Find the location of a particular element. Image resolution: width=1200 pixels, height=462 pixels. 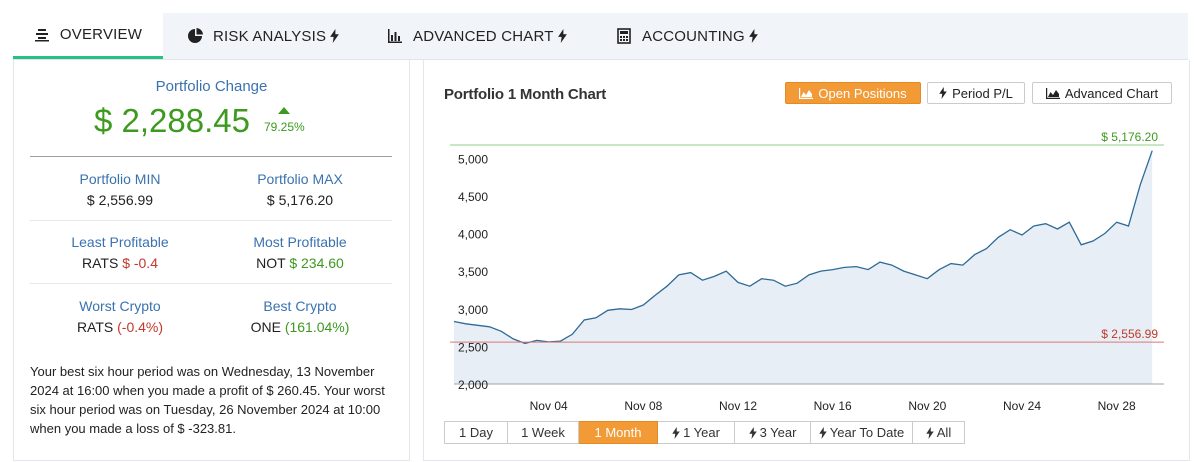

period-3-year-button: 3 Year is located at coordinates (773, 432).